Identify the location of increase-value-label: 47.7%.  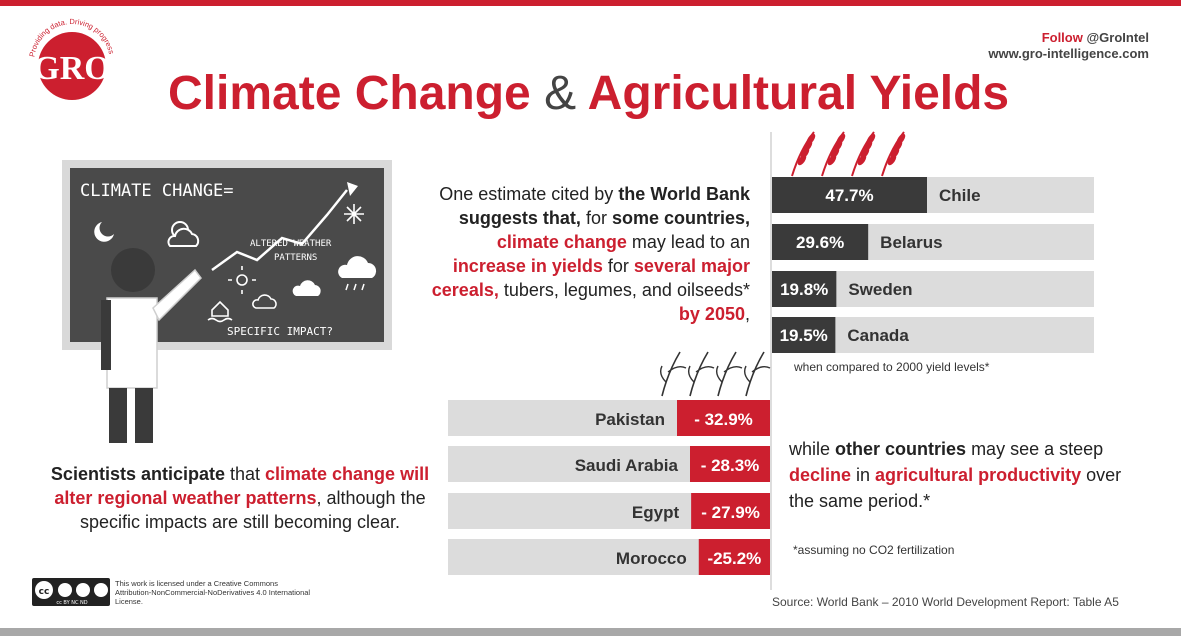
(849, 195).